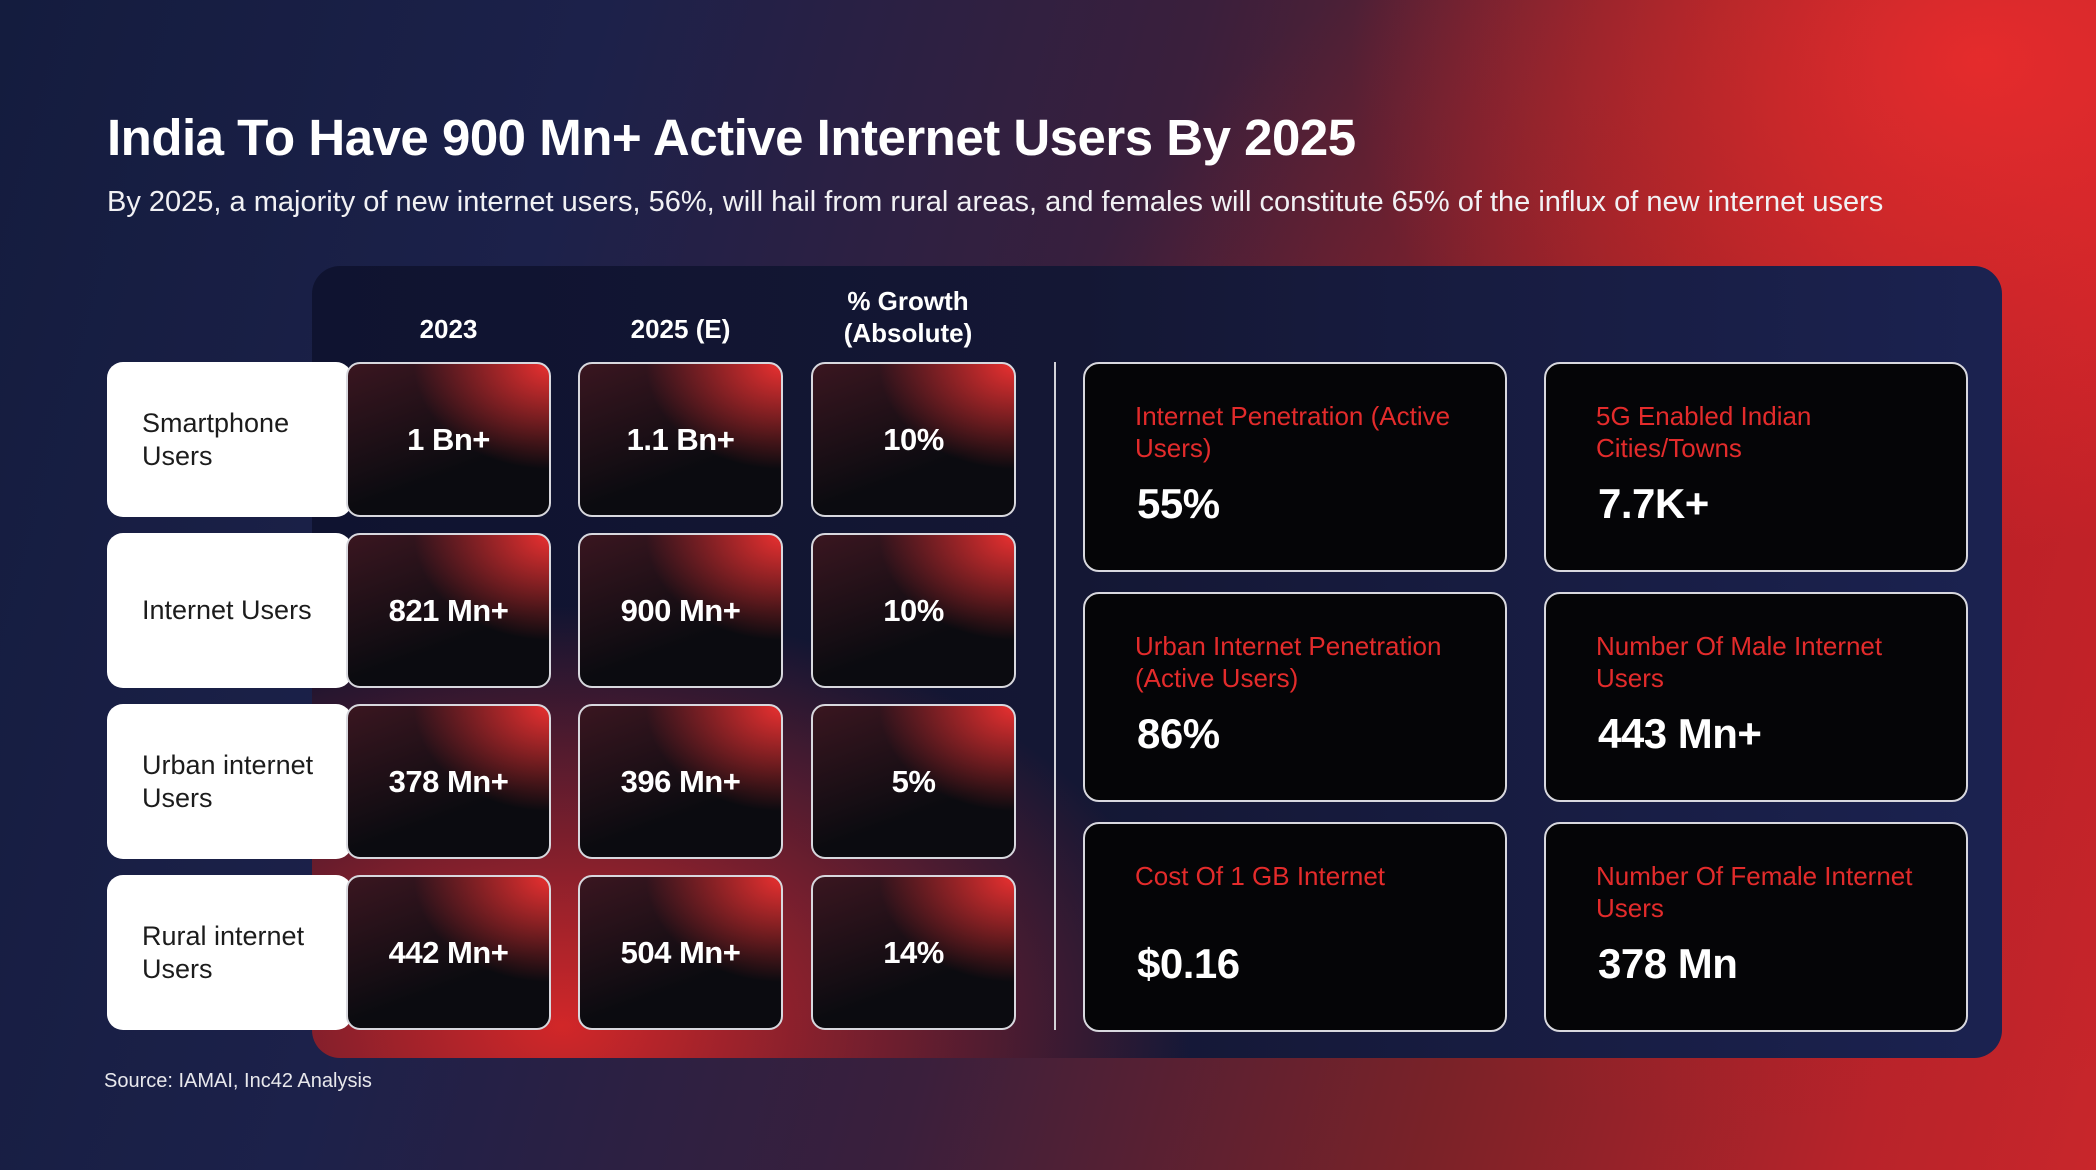 This screenshot has height=1170, width=2096. I want to click on row-label-rural-users: Rural internet Users, so click(229, 952).